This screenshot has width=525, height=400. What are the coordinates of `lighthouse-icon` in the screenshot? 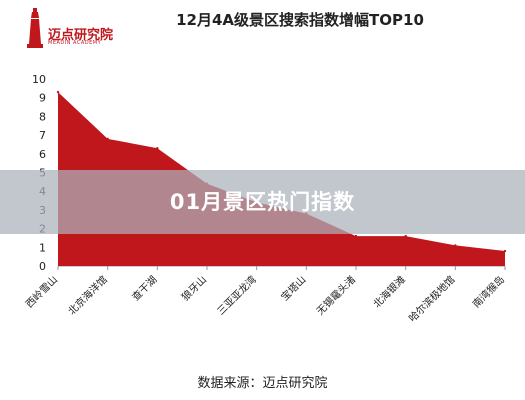 It's located at (35, 28).